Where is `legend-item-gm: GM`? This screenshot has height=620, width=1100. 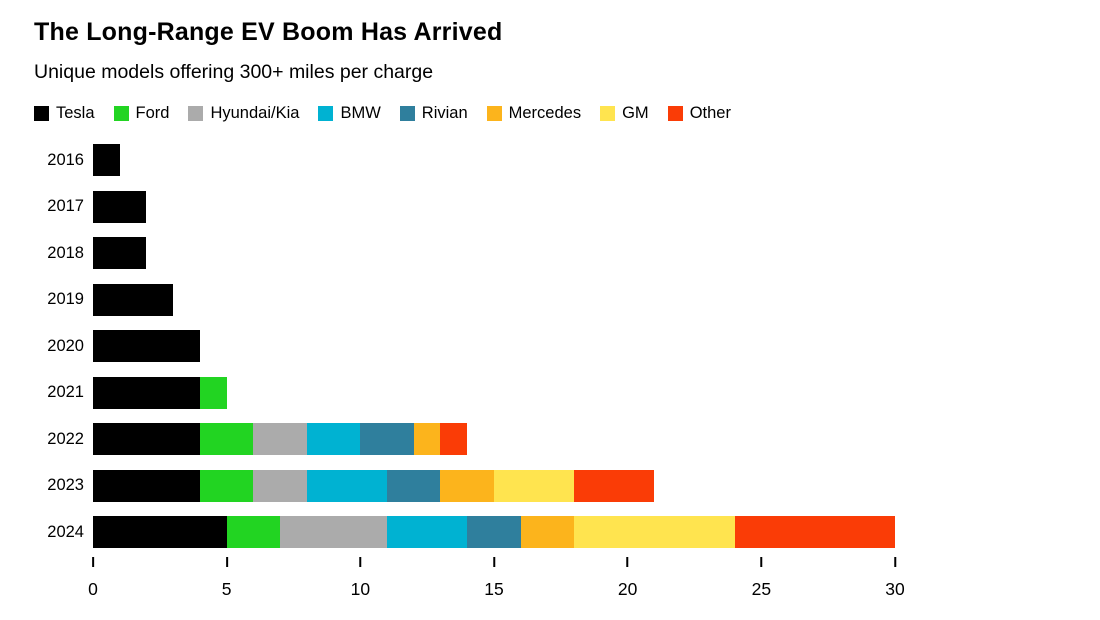
legend-item-gm: GM is located at coordinates (624, 113).